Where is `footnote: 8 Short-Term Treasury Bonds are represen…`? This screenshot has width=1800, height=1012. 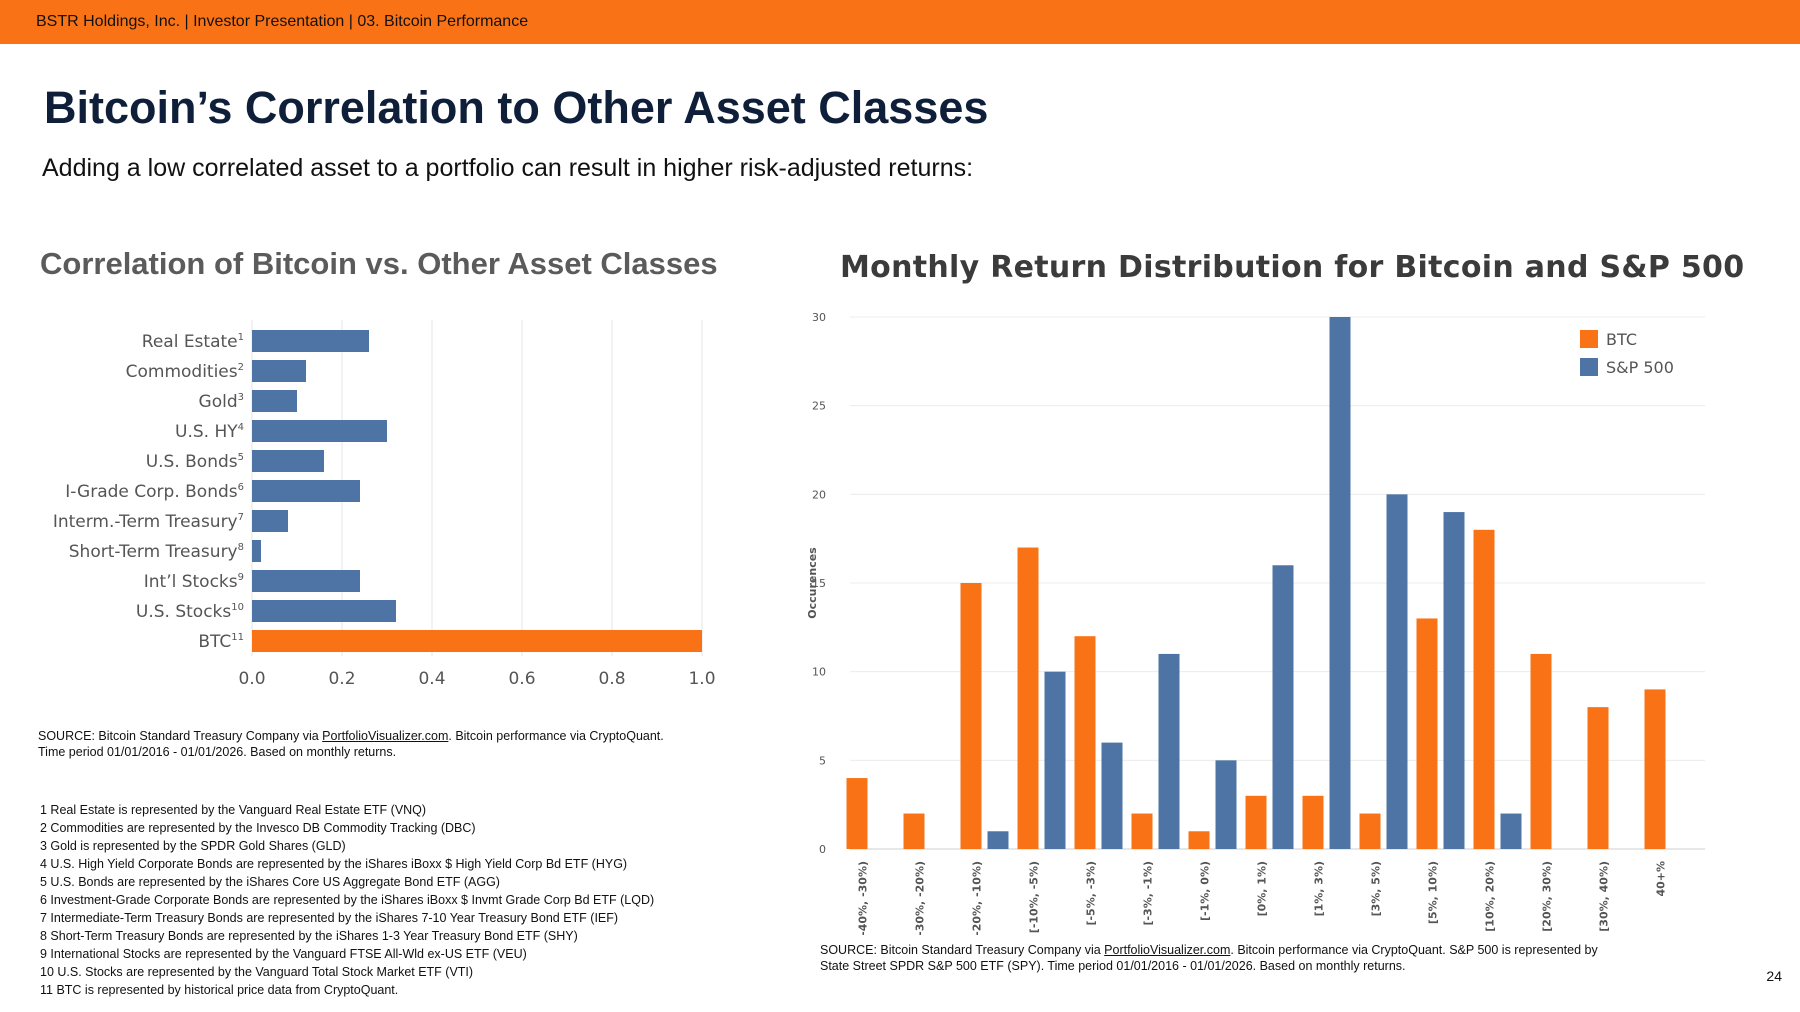 footnote: 8 Short-Term Treasury Bonds are represen… is located at coordinates (309, 936).